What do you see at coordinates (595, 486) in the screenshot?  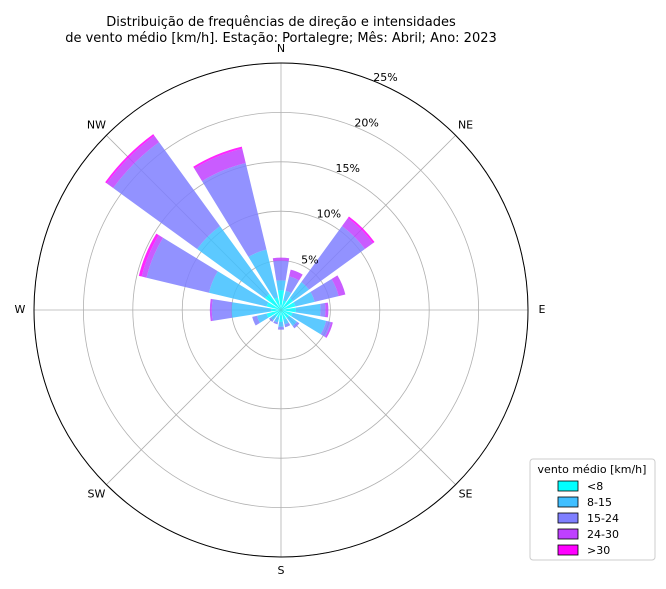 I see `legend-label-1: <8` at bounding box center [595, 486].